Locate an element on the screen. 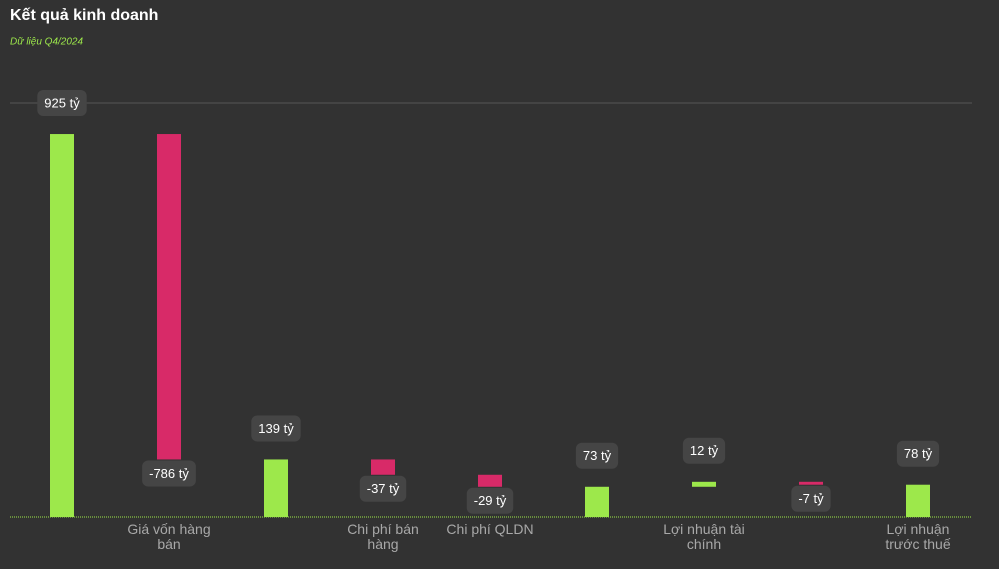 This screenshot has width=999, height=569. value-label: 12 tỷ is located at coordinates (704, 450).